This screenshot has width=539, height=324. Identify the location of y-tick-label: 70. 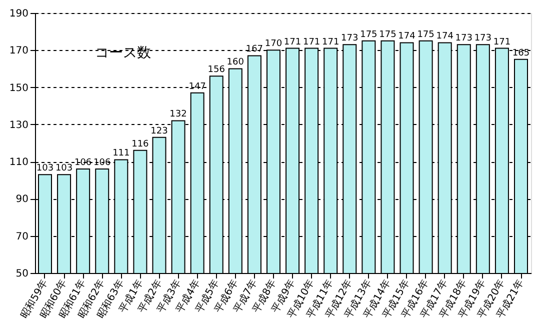
(22, 236).